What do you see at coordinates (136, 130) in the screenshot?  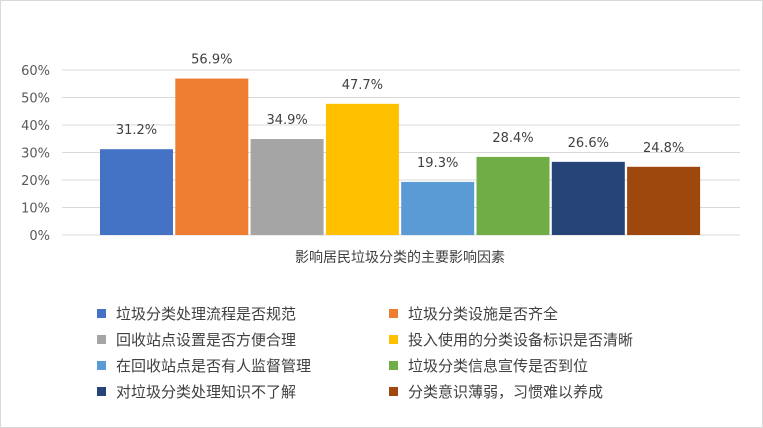 I see `data-label: 31.2%` at bounding box center [136, 130].